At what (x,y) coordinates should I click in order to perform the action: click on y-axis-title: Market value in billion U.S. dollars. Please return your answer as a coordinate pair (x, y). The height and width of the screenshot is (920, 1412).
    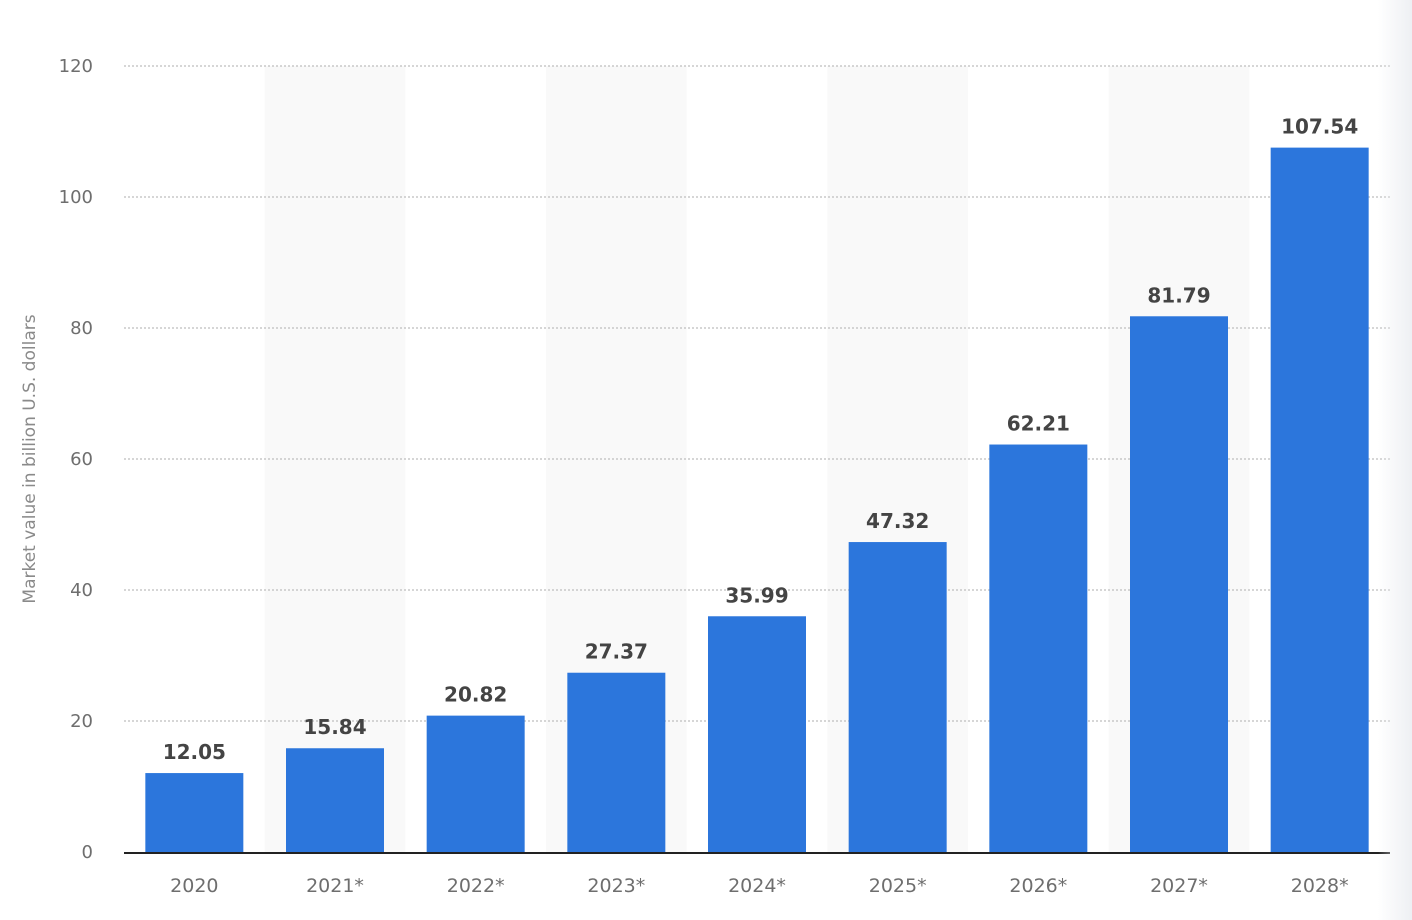
    Looking at the image, I should click on (30, 459).